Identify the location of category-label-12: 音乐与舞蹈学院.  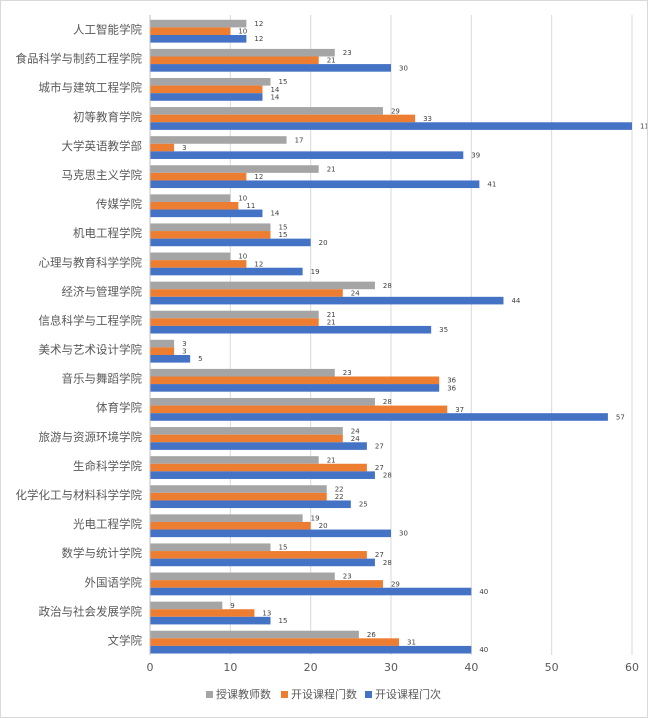
(102, 379).